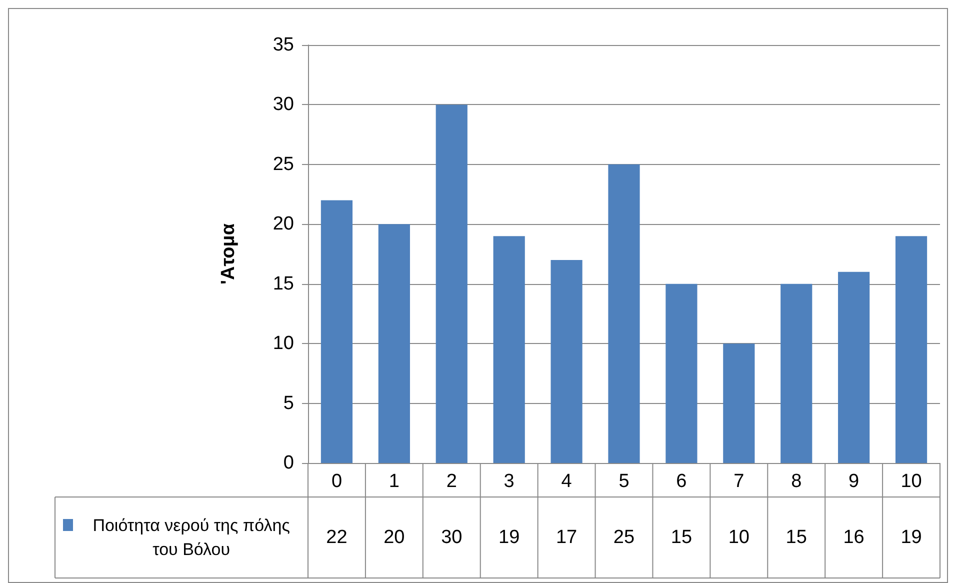  I want to click on data-label: 30, so click(452, 538).